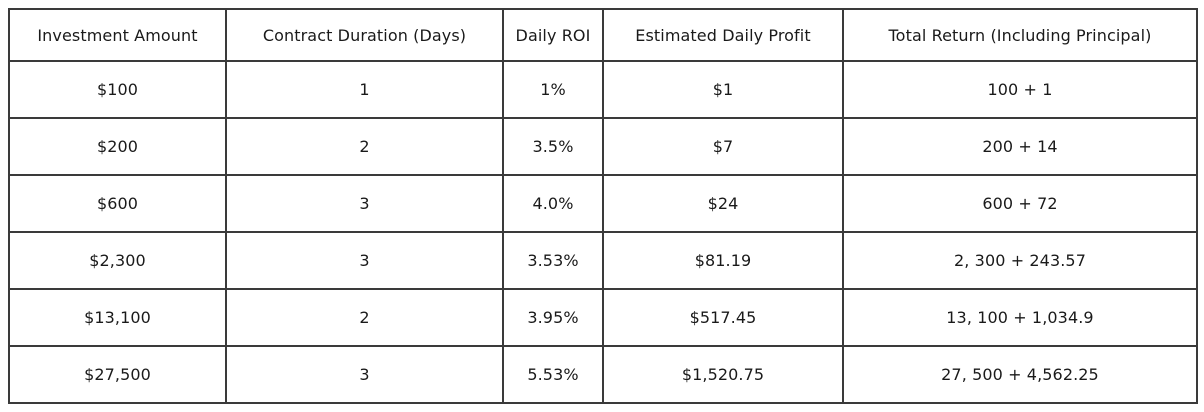  What do you see at coordinates (117, 374) in the screenshot?
I see `cell-investment-amount: $27,500` at bounding box center [117, 374].